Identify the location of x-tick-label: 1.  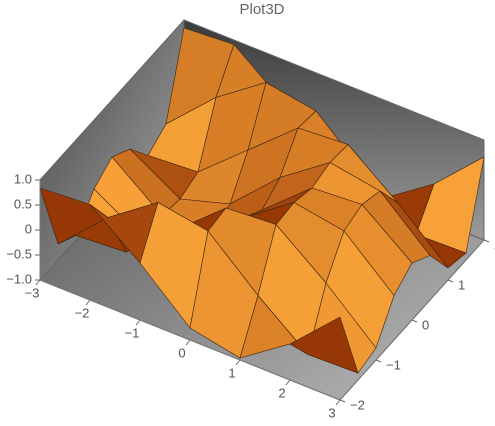
(231, 372).